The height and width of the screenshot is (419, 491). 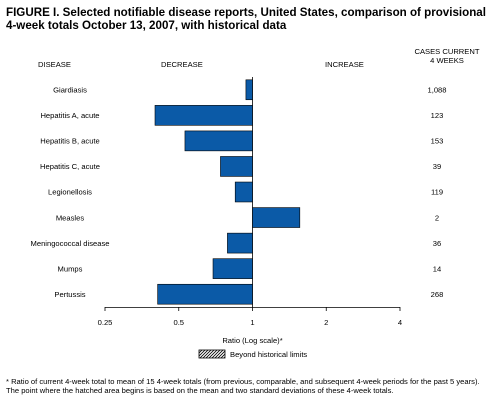 What do you see at coordinates (252, 322) in the screenshot?
I see `x-tick-label: 1` at bounding box center [252, 322].